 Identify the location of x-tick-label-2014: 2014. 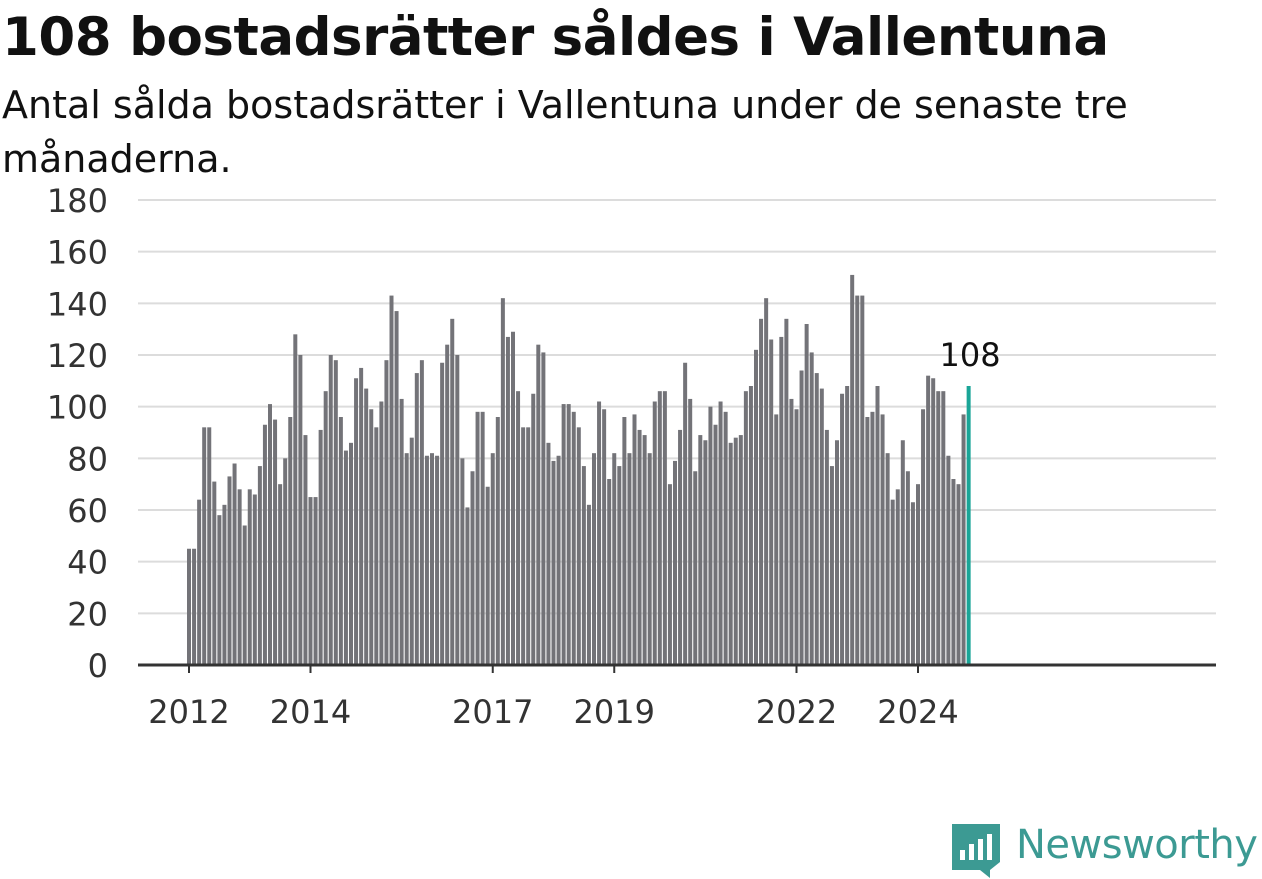
(310, 712).